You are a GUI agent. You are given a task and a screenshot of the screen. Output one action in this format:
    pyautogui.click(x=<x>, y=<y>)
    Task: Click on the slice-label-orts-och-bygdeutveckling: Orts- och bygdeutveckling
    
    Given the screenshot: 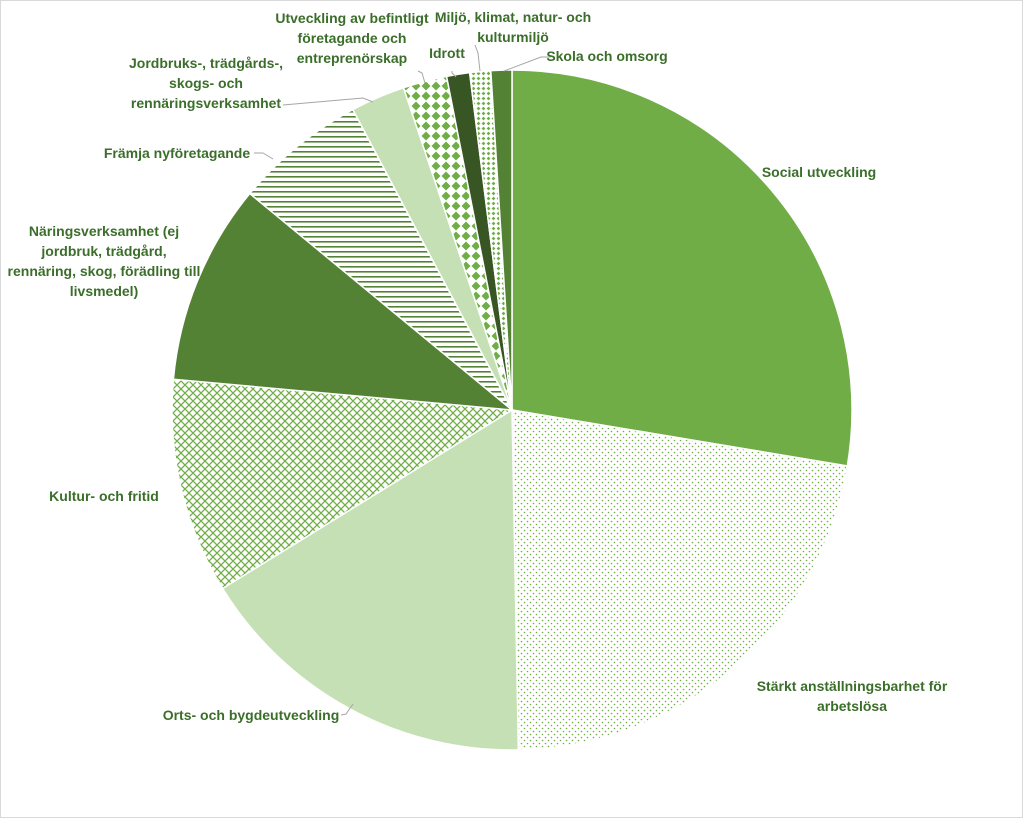 What is the action you would take?
    pyautogui.click(x=251, y=715)
    